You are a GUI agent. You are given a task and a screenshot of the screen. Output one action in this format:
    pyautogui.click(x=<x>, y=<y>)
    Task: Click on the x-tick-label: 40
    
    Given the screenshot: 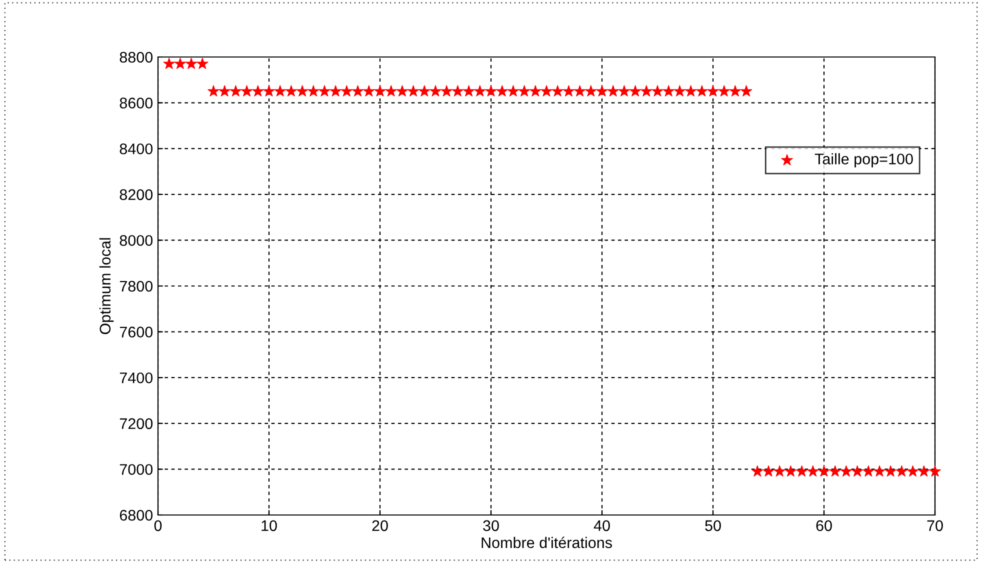 What is the action you would take?
    pyautogui.click(x=602, y=526)
    